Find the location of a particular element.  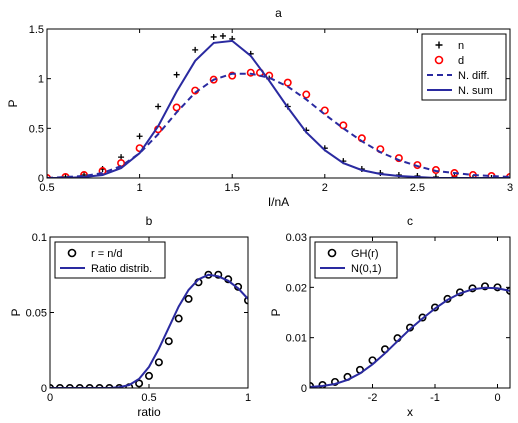

x-axis-label: ratio is located at coordinates (149, 412).